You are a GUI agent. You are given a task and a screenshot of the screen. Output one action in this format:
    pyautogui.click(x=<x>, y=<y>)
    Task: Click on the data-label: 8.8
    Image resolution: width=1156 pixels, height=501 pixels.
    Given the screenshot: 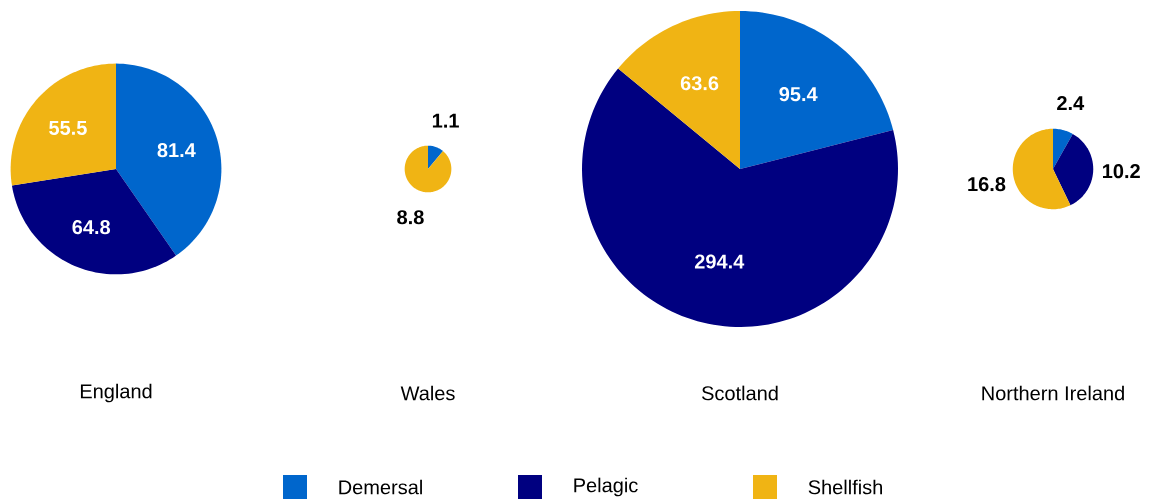 What is the action you would take?
    pyautogui.click(x=410, y=217)
    